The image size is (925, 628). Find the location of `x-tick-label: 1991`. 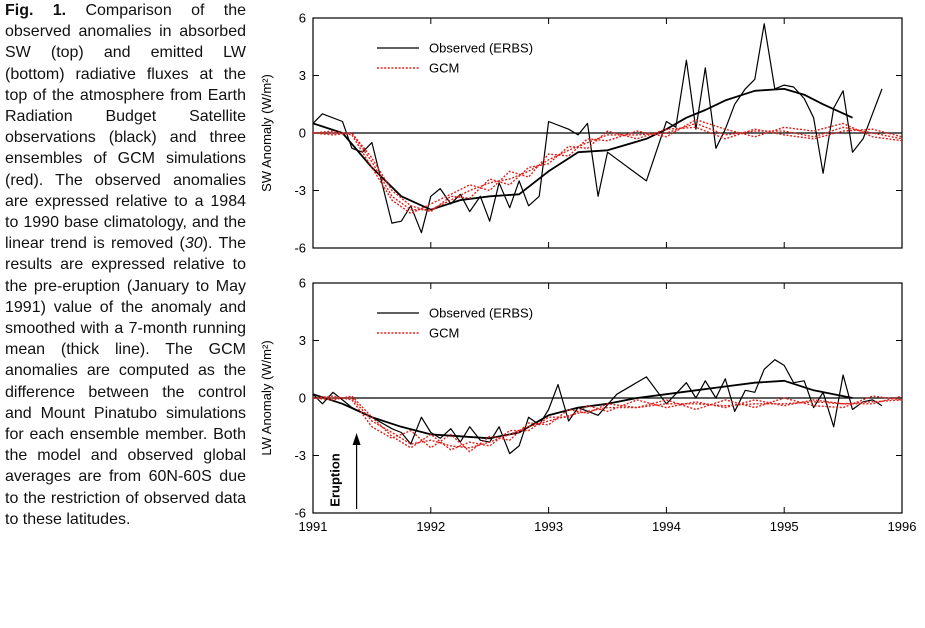

x-tick-label: 1991 is located at coordinates (313, 526).